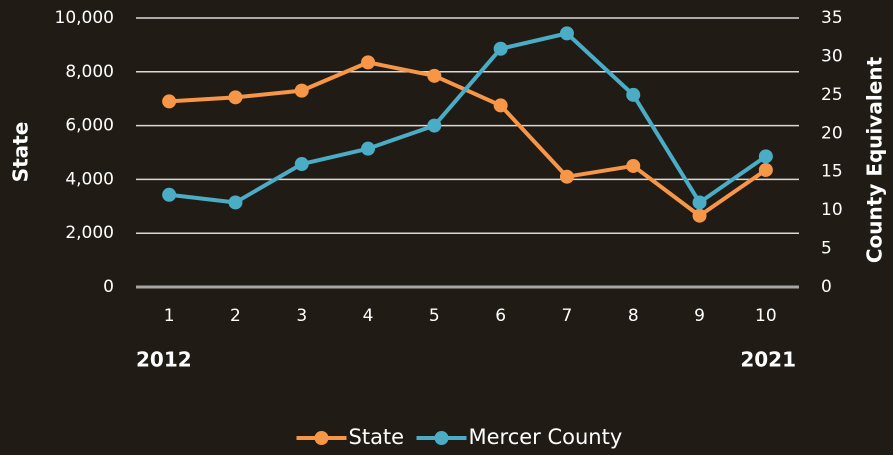 The width and height of the screenshot is (893, 455). Describe the element at coordinates (875, 159) in the screenshot. I see `y2-axis-title: County Equivalent` at that location.